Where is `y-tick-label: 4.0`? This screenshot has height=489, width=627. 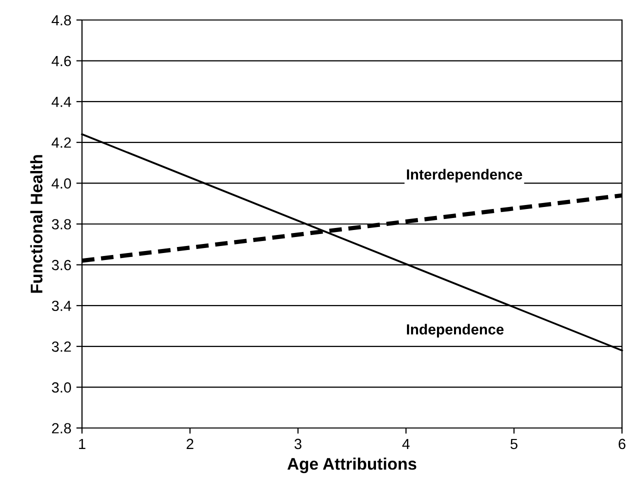
y-tick-label: 4.0 is located at coordinates (62, 183).